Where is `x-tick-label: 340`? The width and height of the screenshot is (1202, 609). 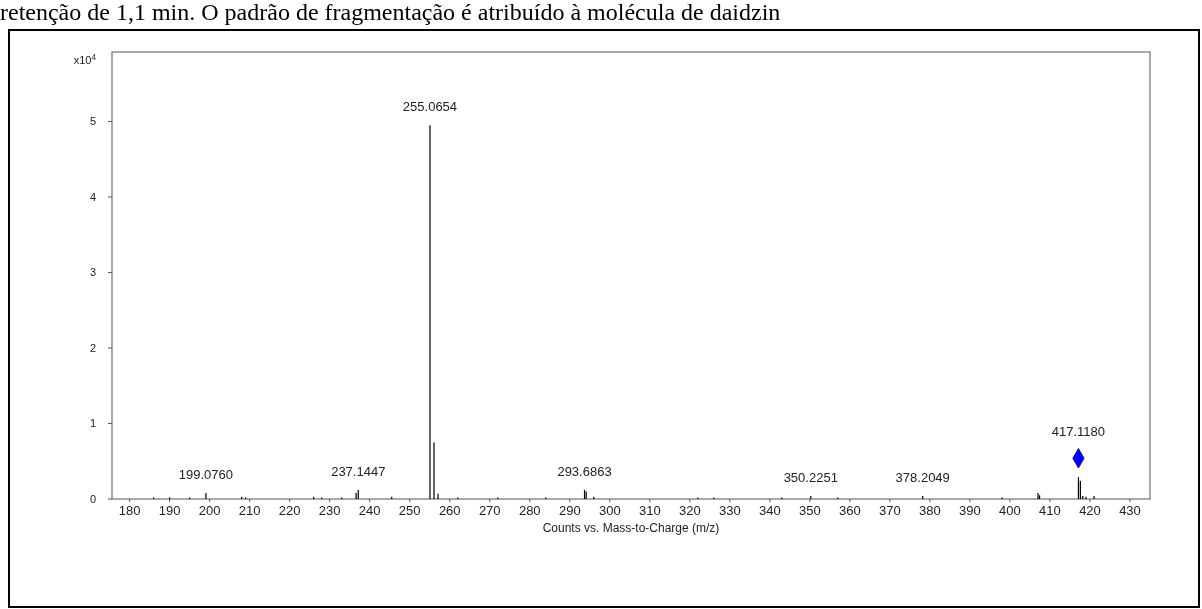
x-tick-label: 340 is located at coordinates (770, 510).